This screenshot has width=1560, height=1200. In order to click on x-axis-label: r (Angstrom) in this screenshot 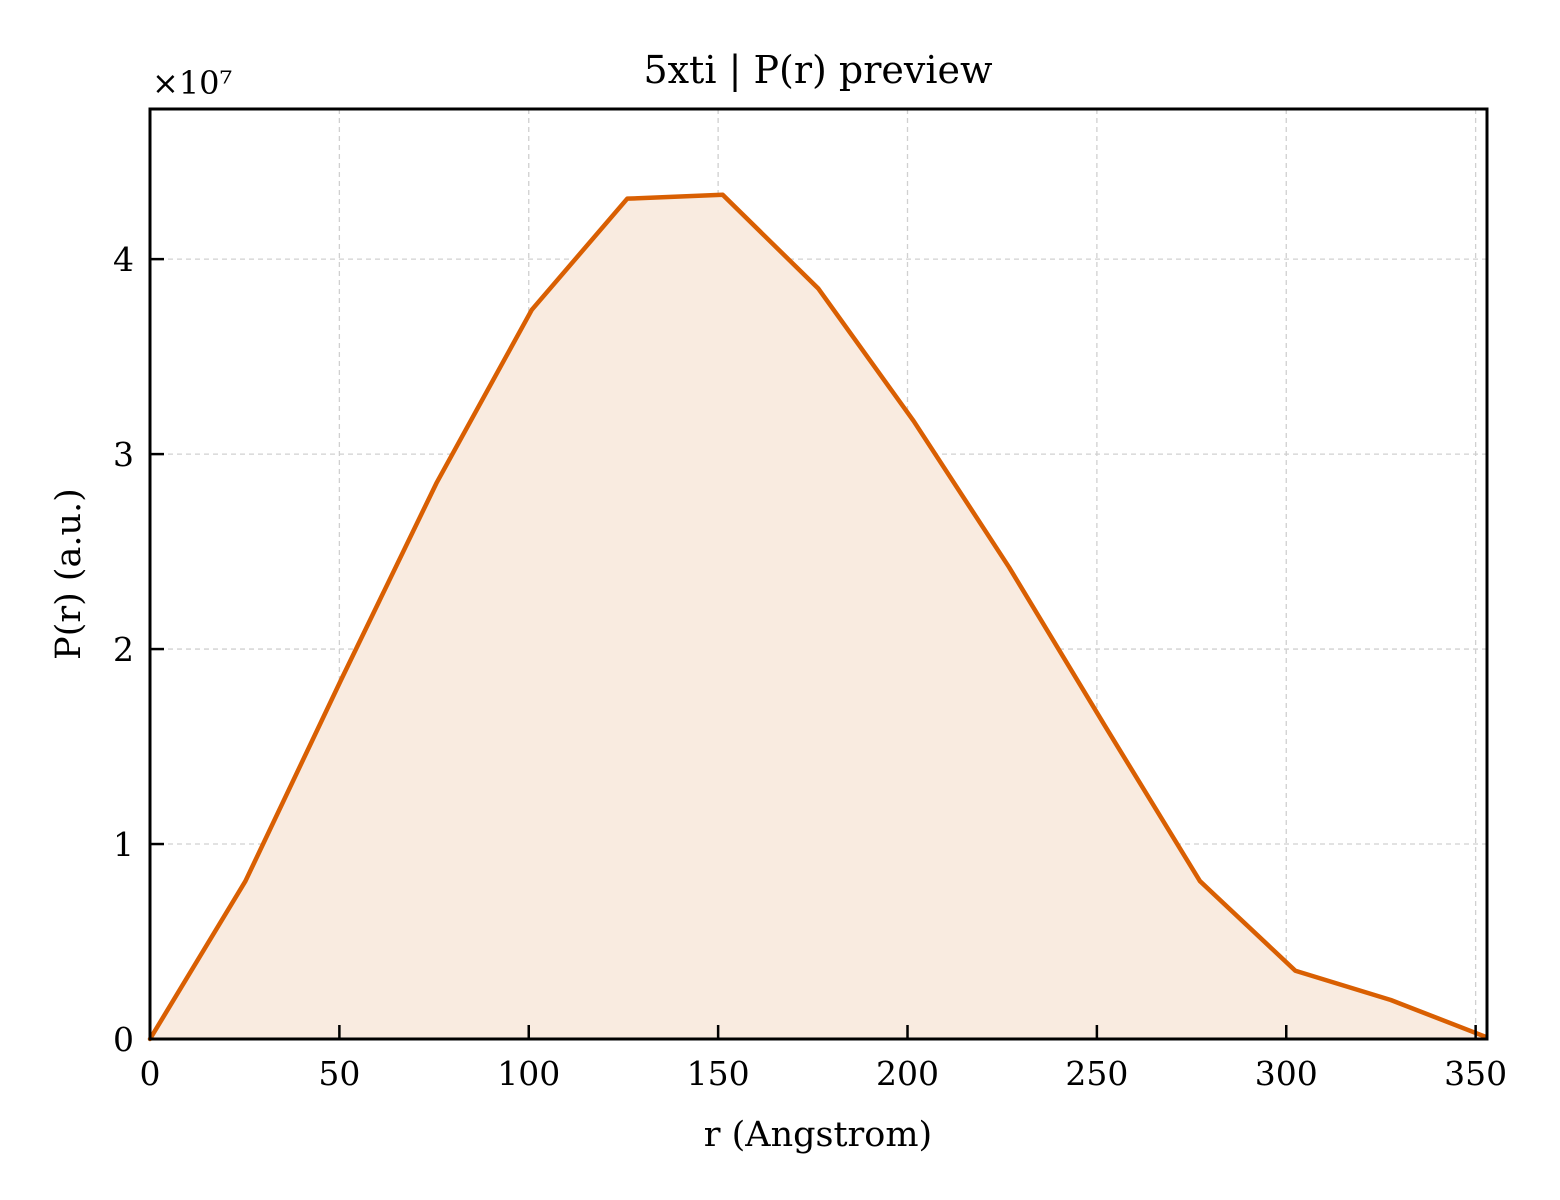, I will do `click(818, 1135)`.